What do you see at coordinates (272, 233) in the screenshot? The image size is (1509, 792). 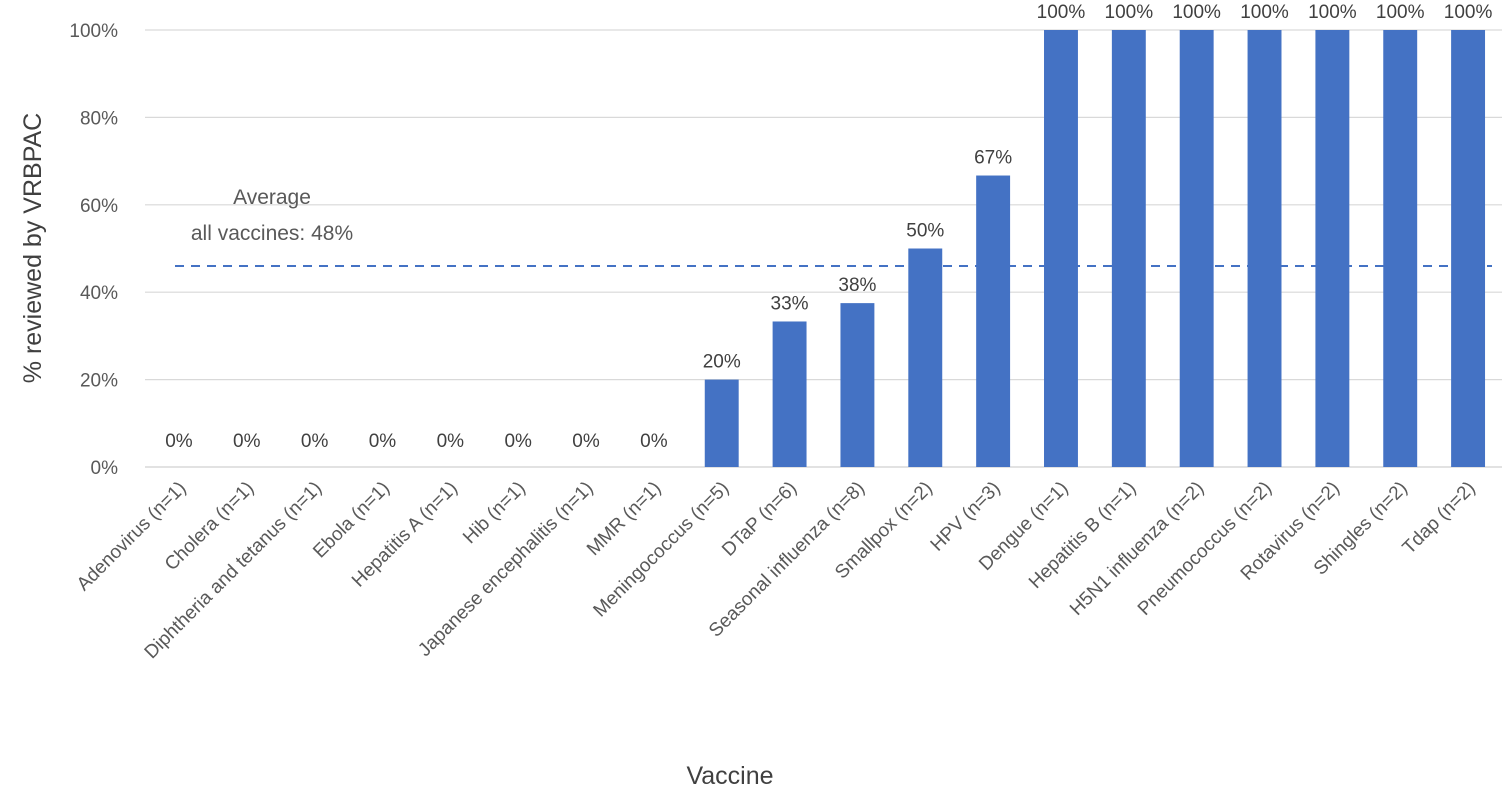 I see `average-label-line2: all vaccines: 48%` at bounding box center [272, 233].